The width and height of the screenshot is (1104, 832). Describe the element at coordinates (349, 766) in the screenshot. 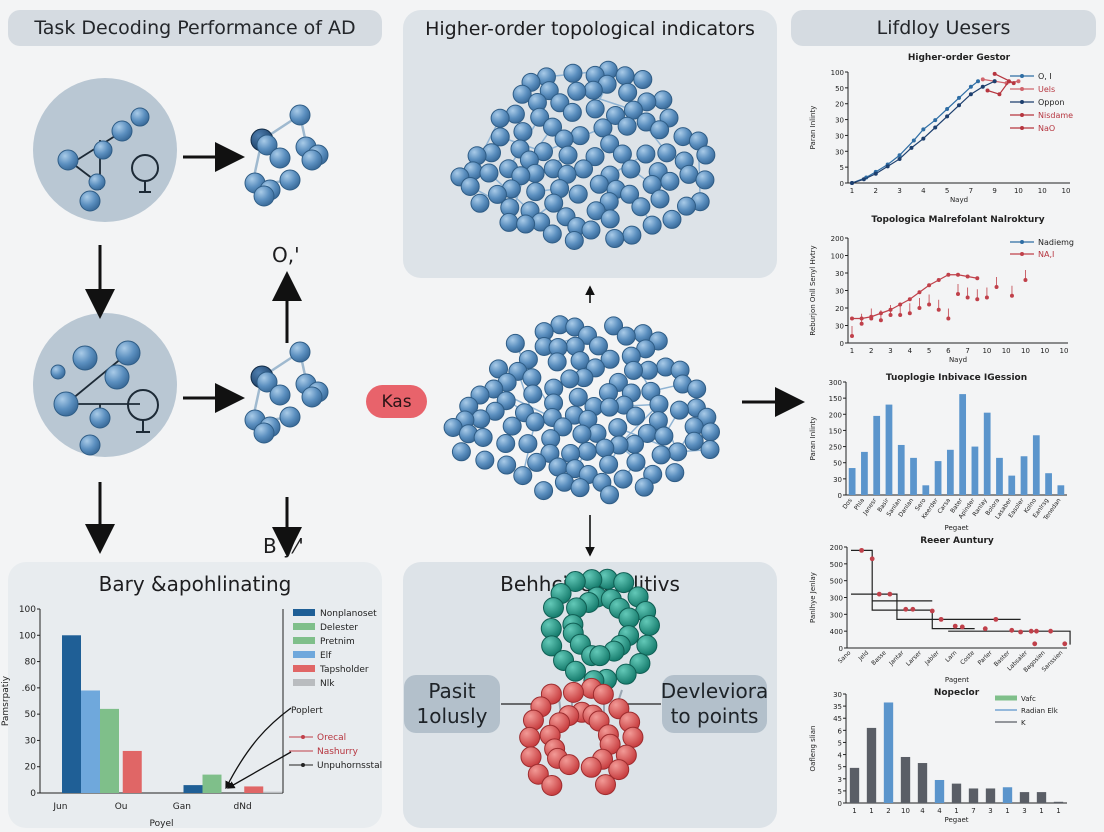

I see `legend-label: Unpuhornsstal` at that location.